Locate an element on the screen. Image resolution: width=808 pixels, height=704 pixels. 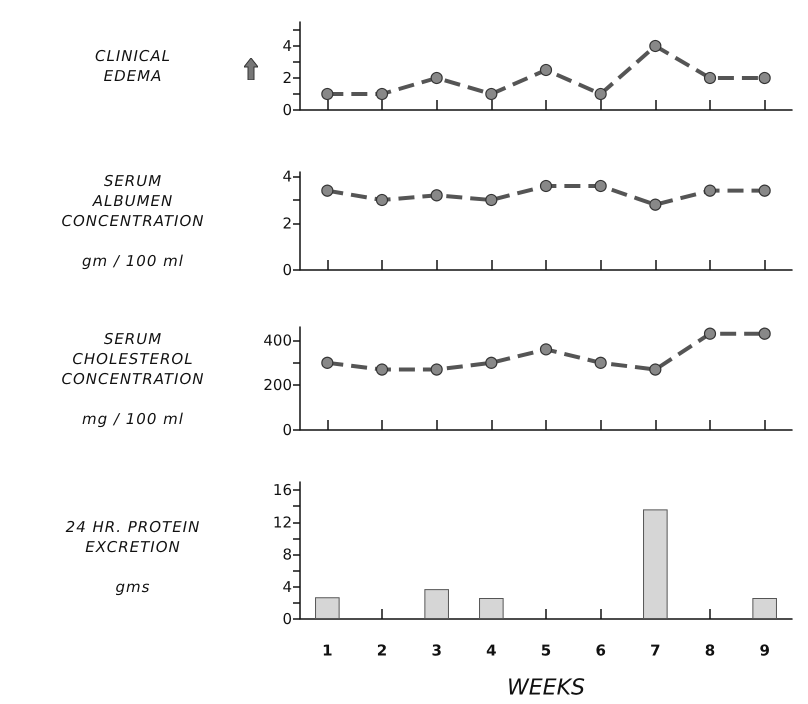
x-tick-label: 1 is located at coordinates (327, 651).